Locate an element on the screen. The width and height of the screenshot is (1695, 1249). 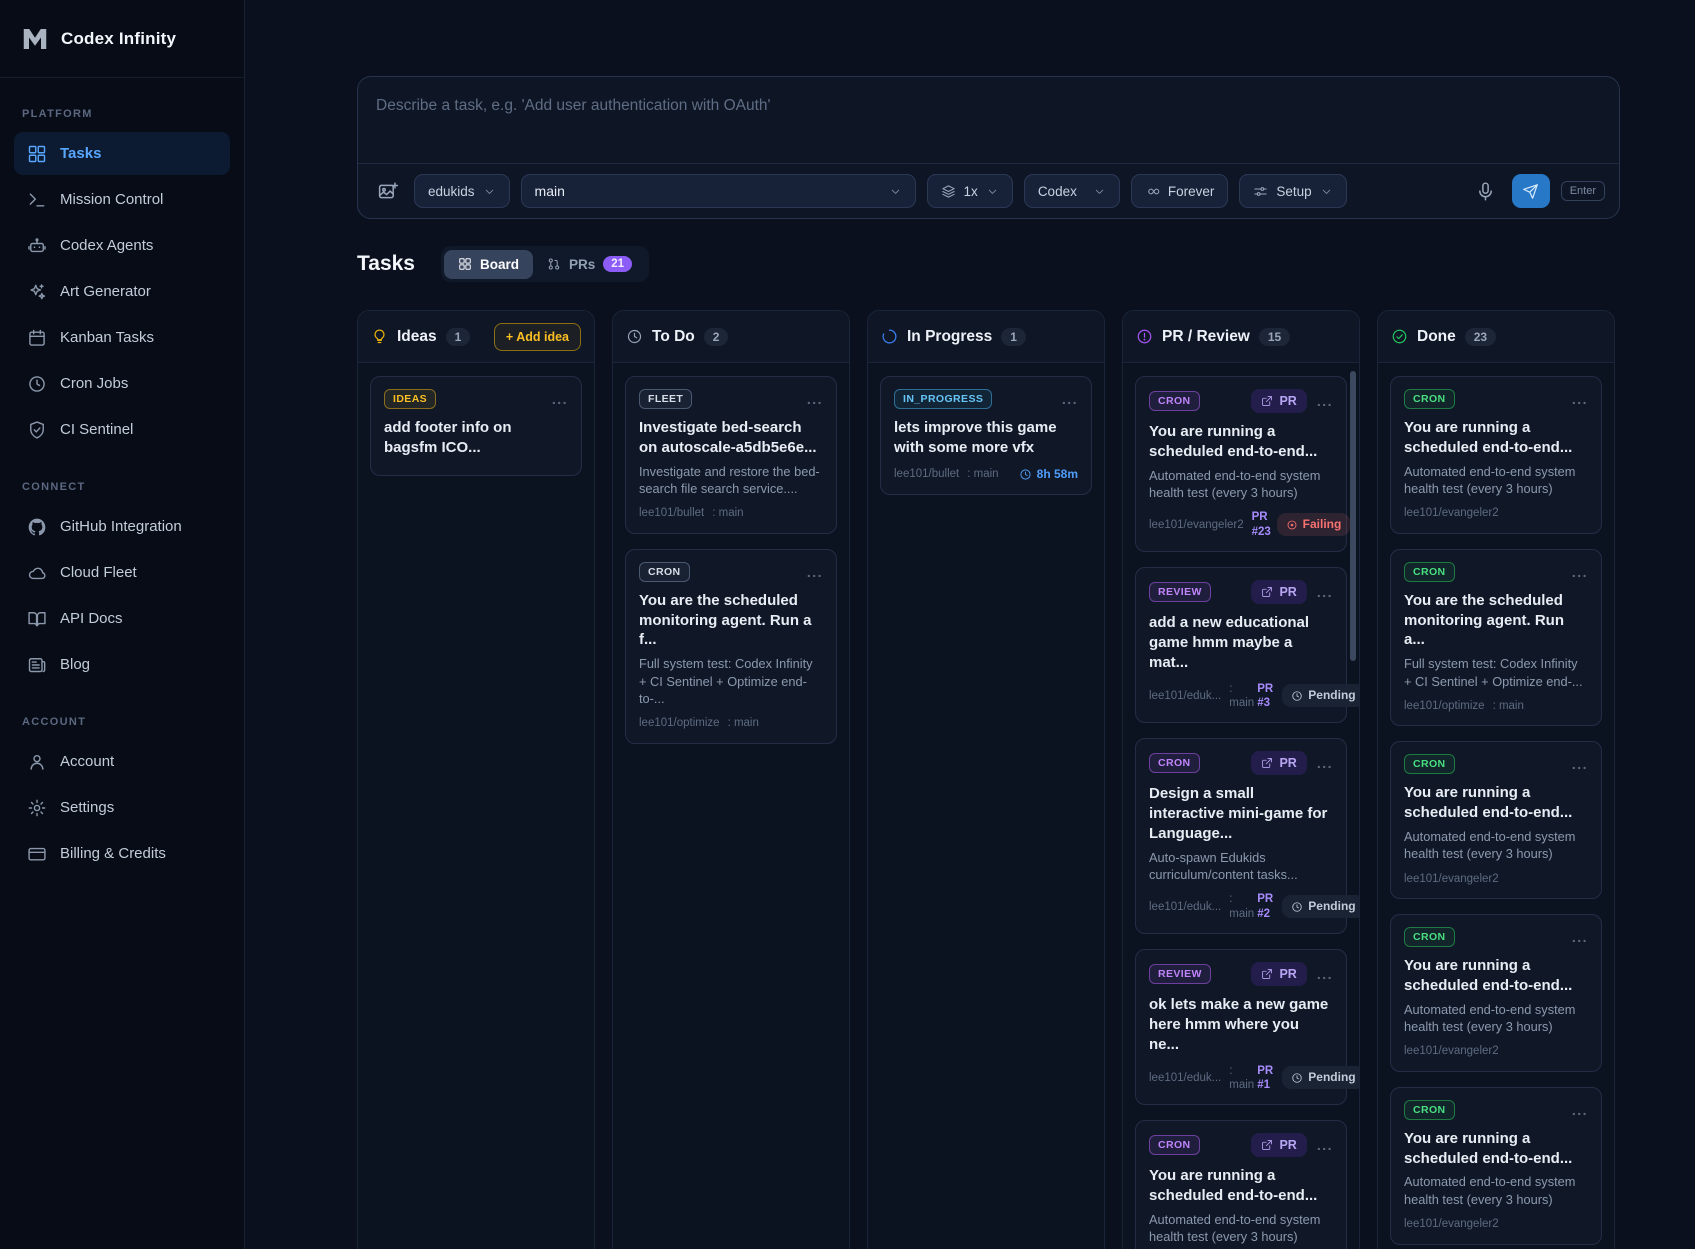
sidebar-item-mission-control: Mission Control is located at coordinates (122, 199).